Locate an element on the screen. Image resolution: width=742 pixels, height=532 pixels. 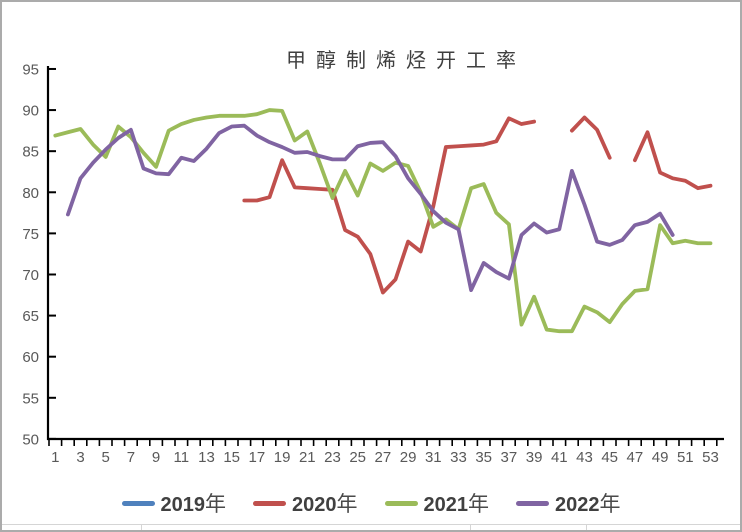
x-axis-label-53: 53 is located at coordinates (710, 457).